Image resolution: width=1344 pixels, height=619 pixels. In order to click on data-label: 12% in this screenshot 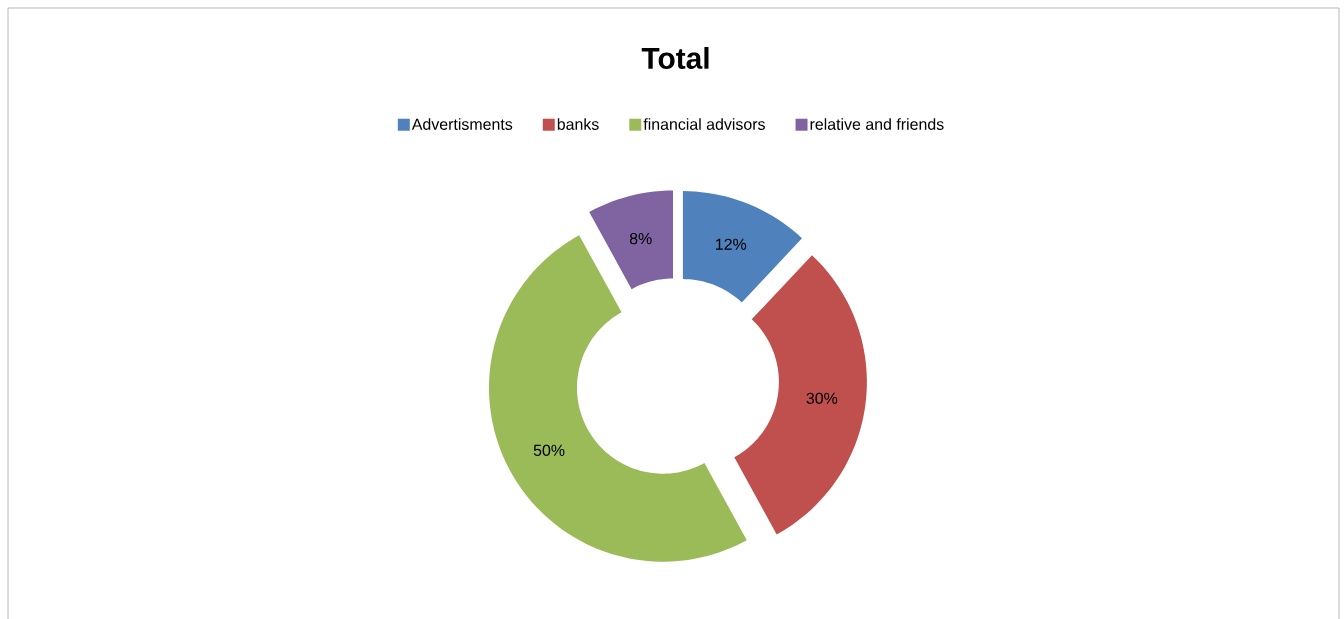, I will do `click(731, 244)`.